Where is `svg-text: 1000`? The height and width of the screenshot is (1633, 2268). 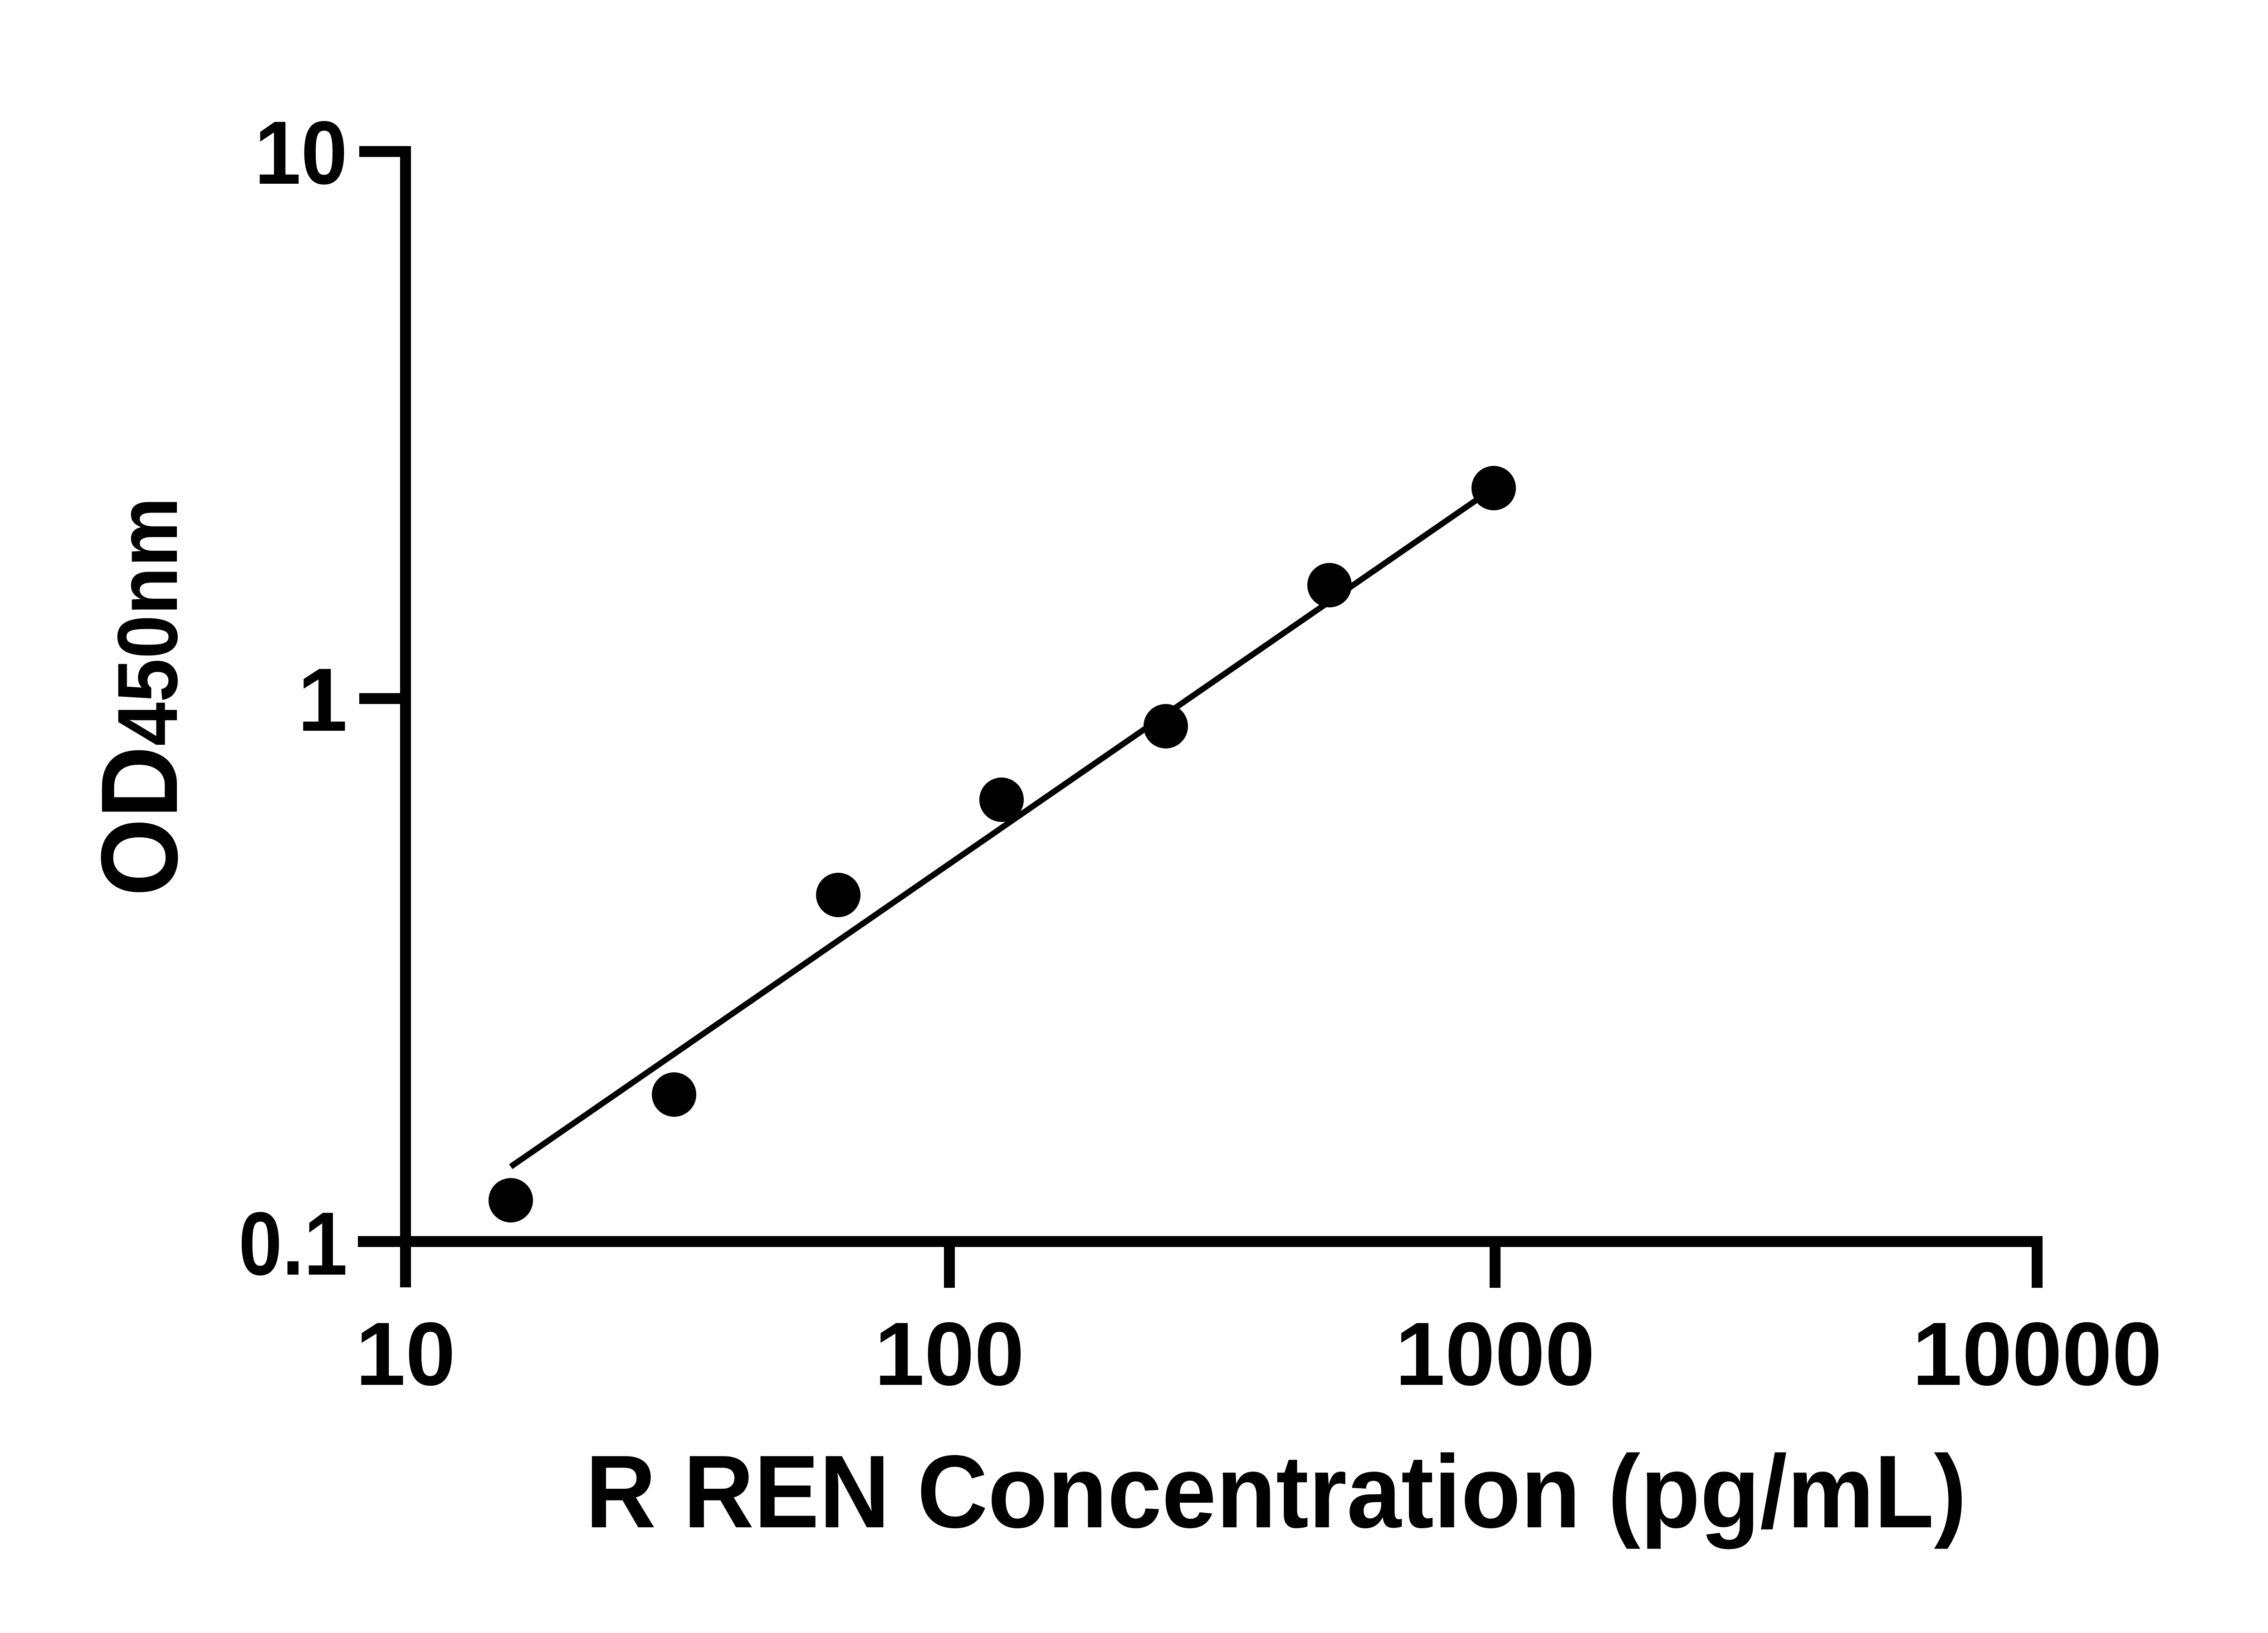
svg-text: 1000 is located at coordinates (1495, 1354).